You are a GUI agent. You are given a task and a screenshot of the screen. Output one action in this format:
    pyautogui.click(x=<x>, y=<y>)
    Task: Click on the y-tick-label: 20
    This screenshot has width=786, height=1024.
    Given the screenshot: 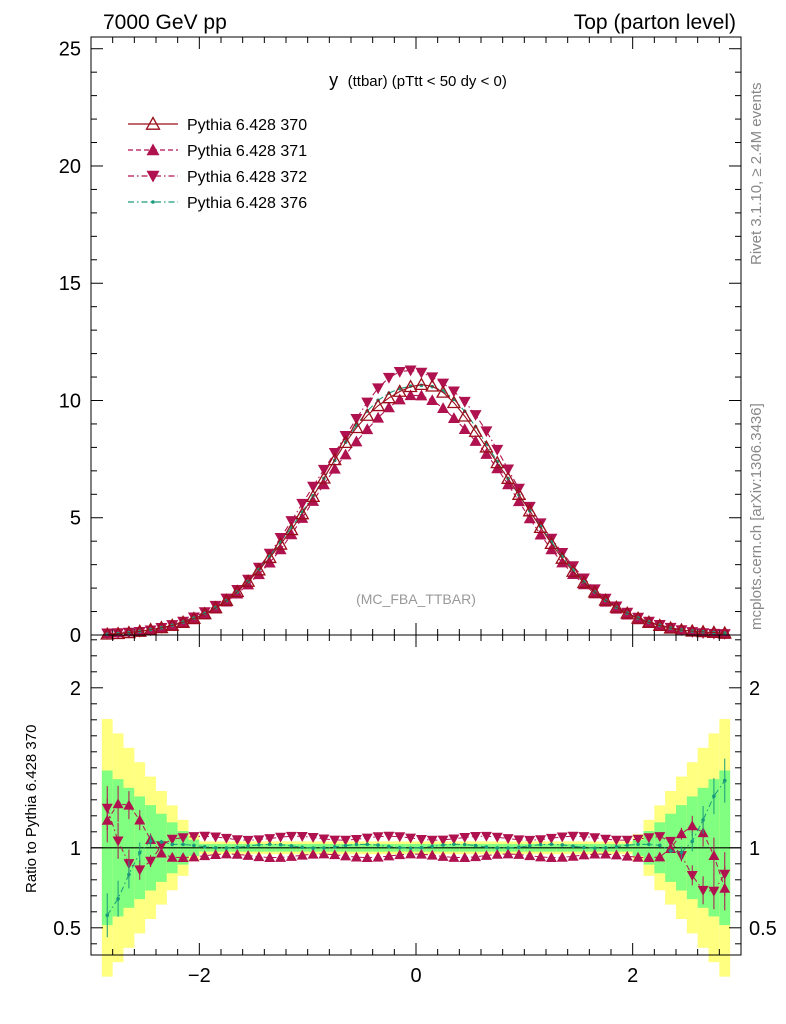 What is the action you would take?
    pyautogui.click(x=70, y=167)
    